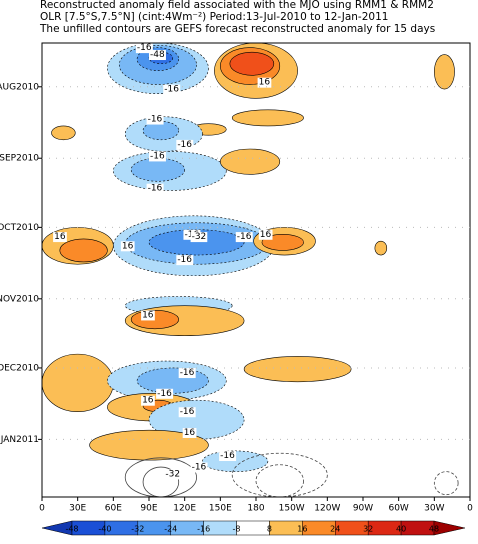 This screenshot has height=544, width=478. What do you see at coordinates (434, 529) in the screenshot?
I see `colorbar-label: 48` at bounding box center [434, 529].